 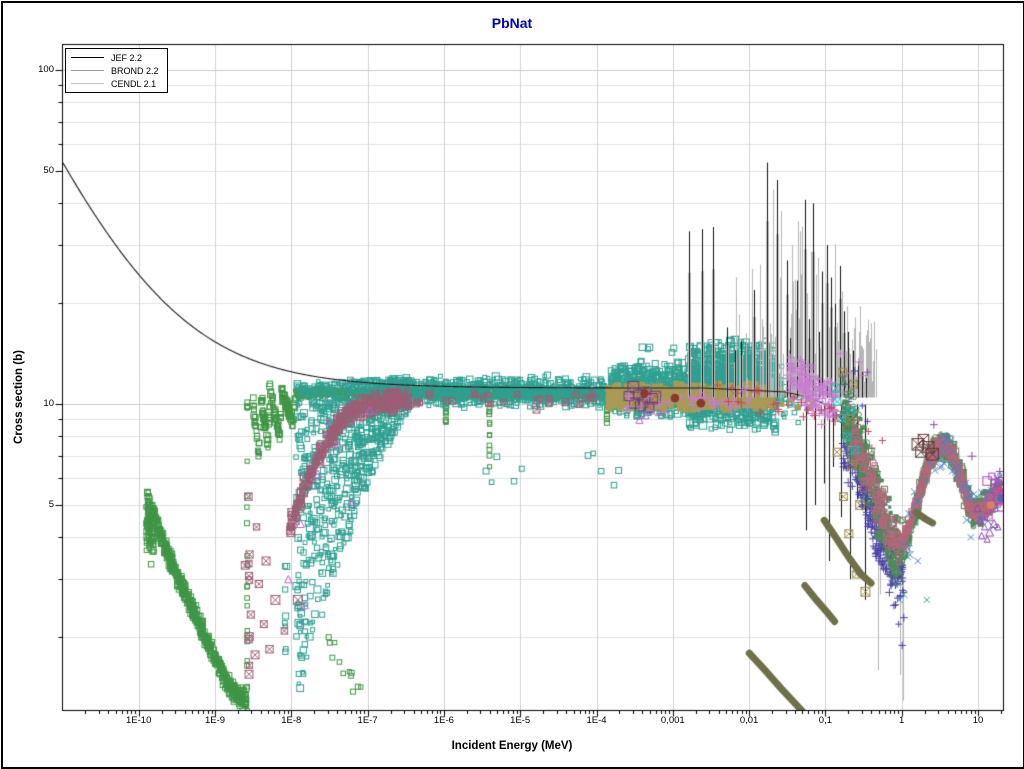 I want to click on x-tick-label: 1, so click(x=902, y=720).